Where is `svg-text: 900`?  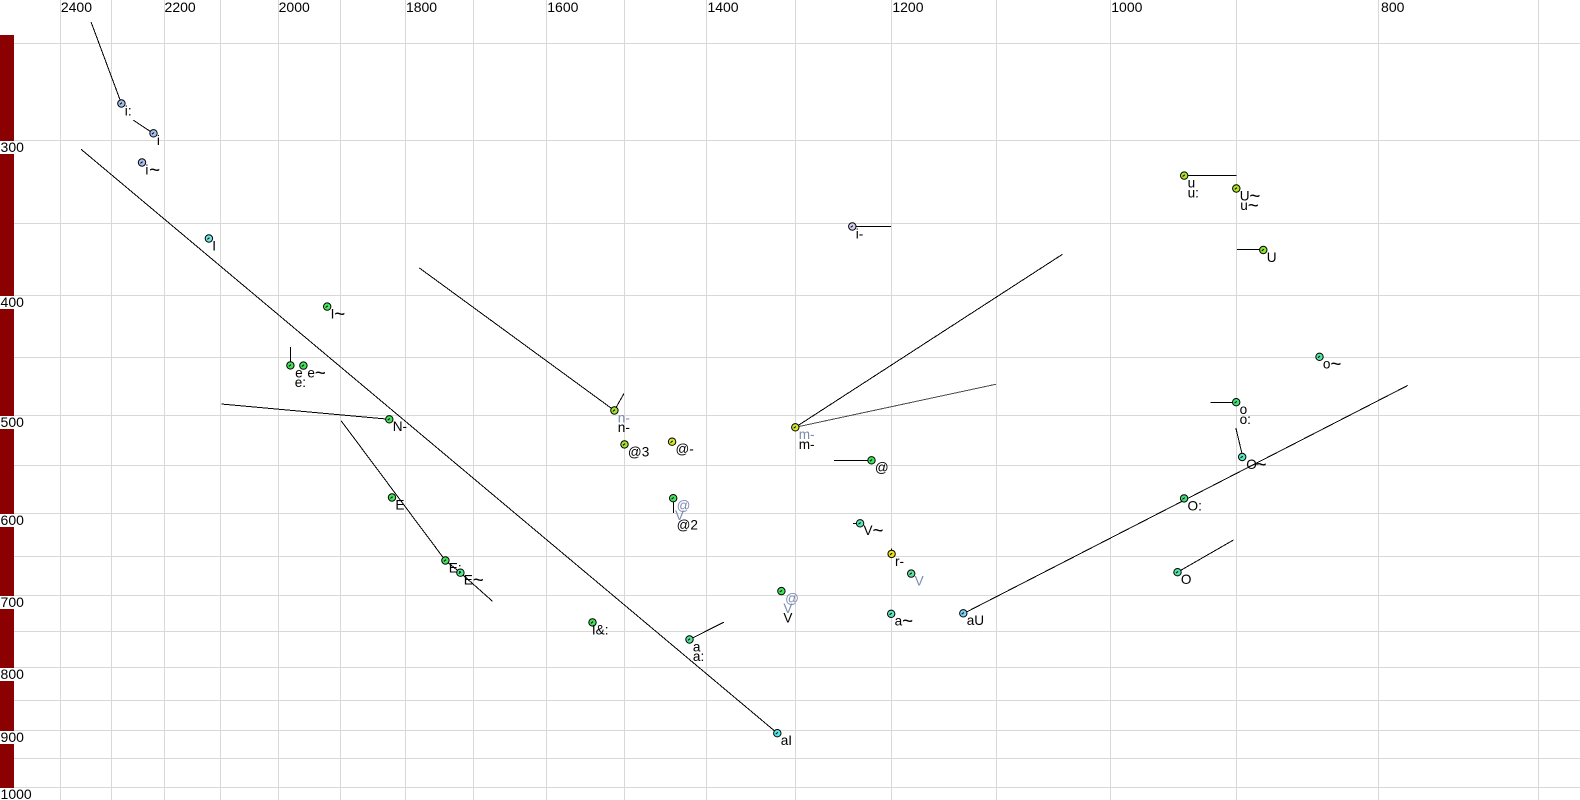
svg-text: 900 is located at coordinates (13, 737).